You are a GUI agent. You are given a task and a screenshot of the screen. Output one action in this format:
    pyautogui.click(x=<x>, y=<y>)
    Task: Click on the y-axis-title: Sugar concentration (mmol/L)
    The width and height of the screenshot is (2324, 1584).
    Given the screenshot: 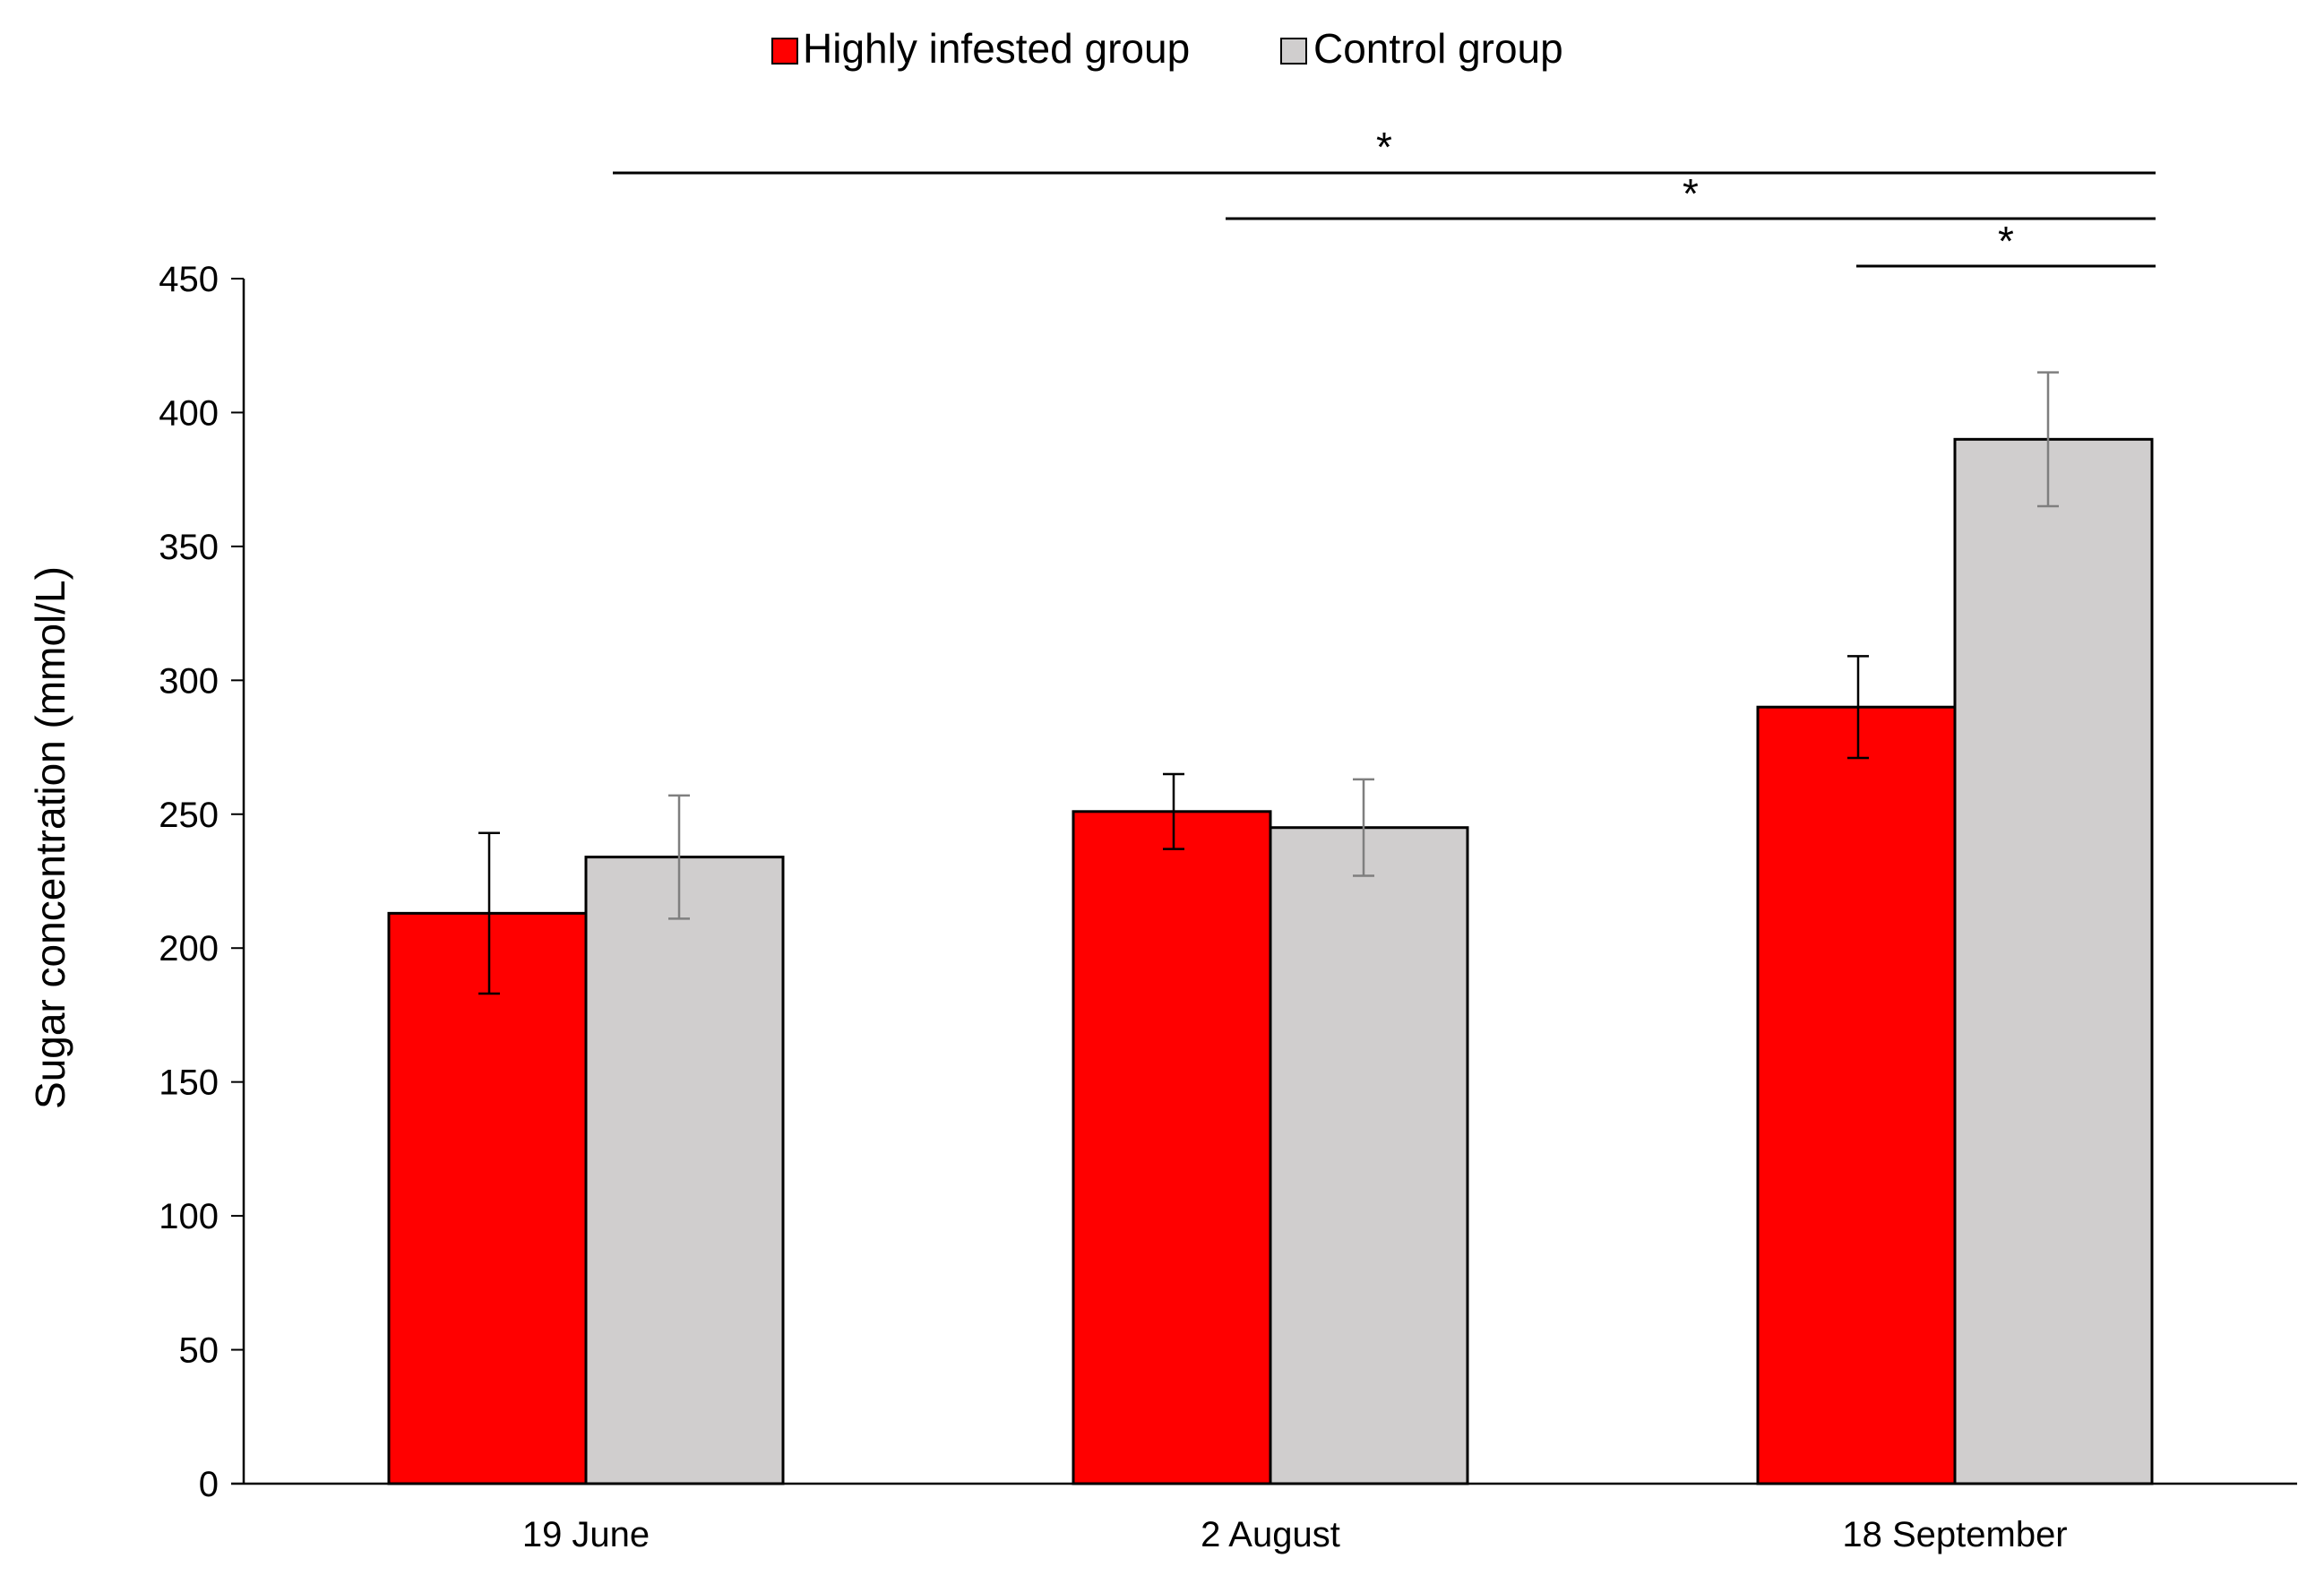 What is the action you would take?
    pyautogui.click(x=50, y=837)
    